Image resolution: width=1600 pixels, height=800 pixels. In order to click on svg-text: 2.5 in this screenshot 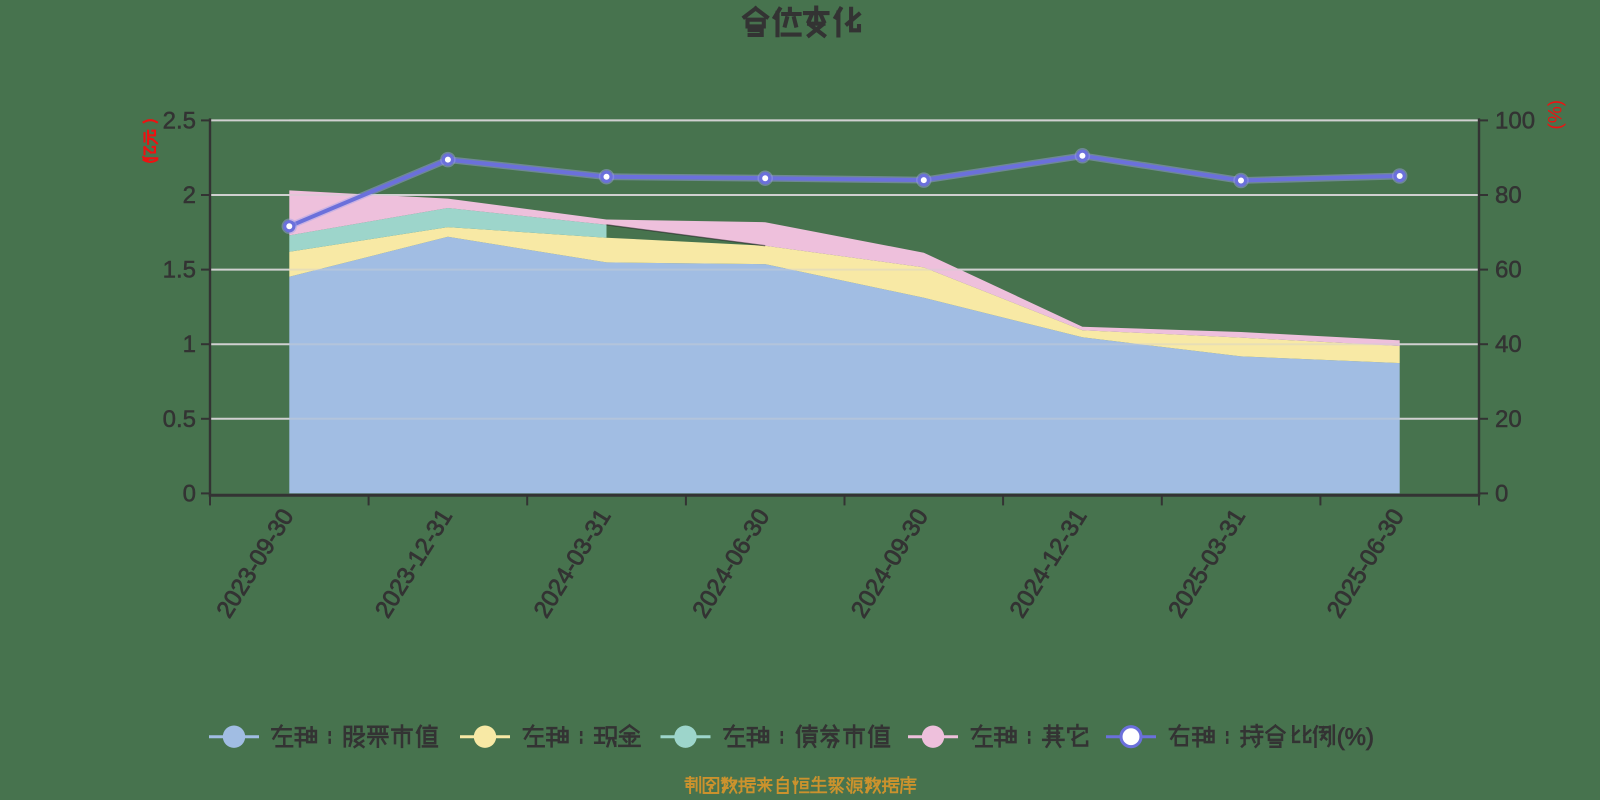, I will do `click(179, 120)`.